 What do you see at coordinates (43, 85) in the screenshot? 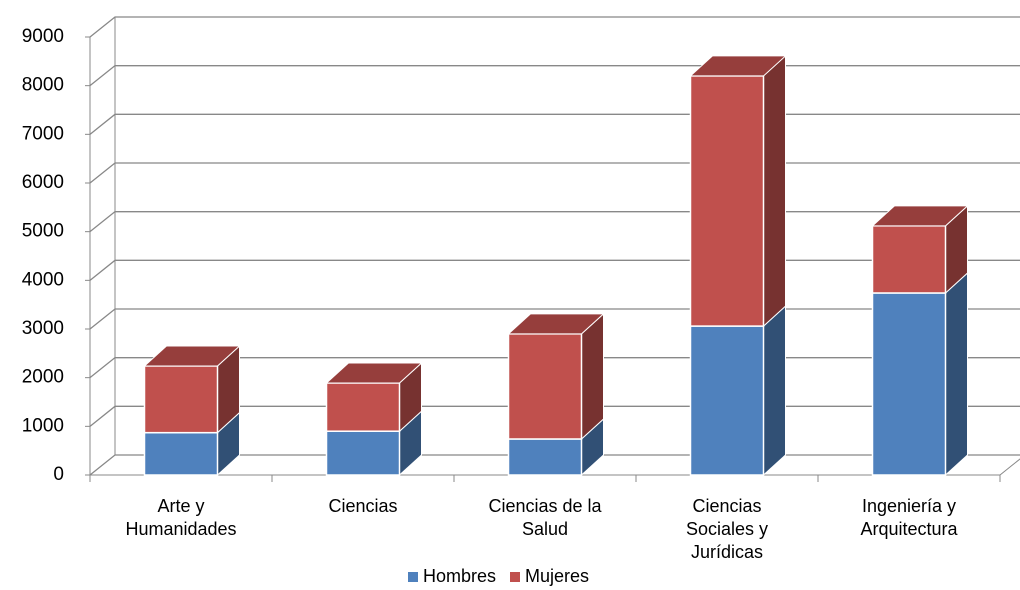
I see `y-tick-label: 8000` at bounding box center [43, 85].